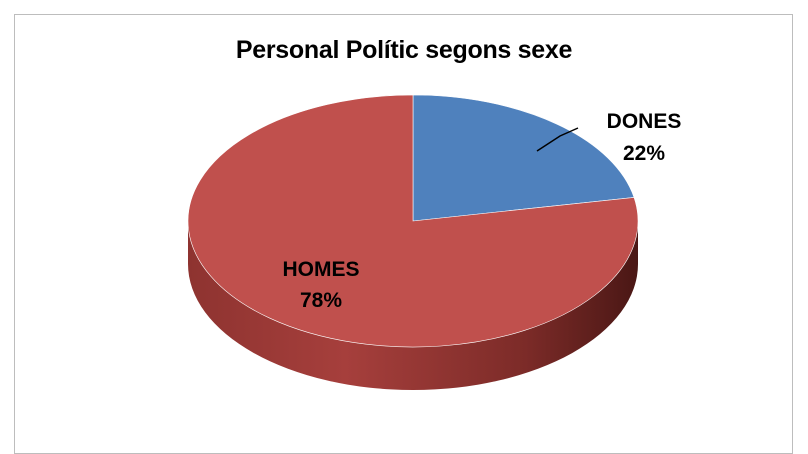 The width and height of the screenshot is (808, 454). Describe the element at coordinates (523, 158) in the screenshot. I see `pie-slice-dones` at that location.